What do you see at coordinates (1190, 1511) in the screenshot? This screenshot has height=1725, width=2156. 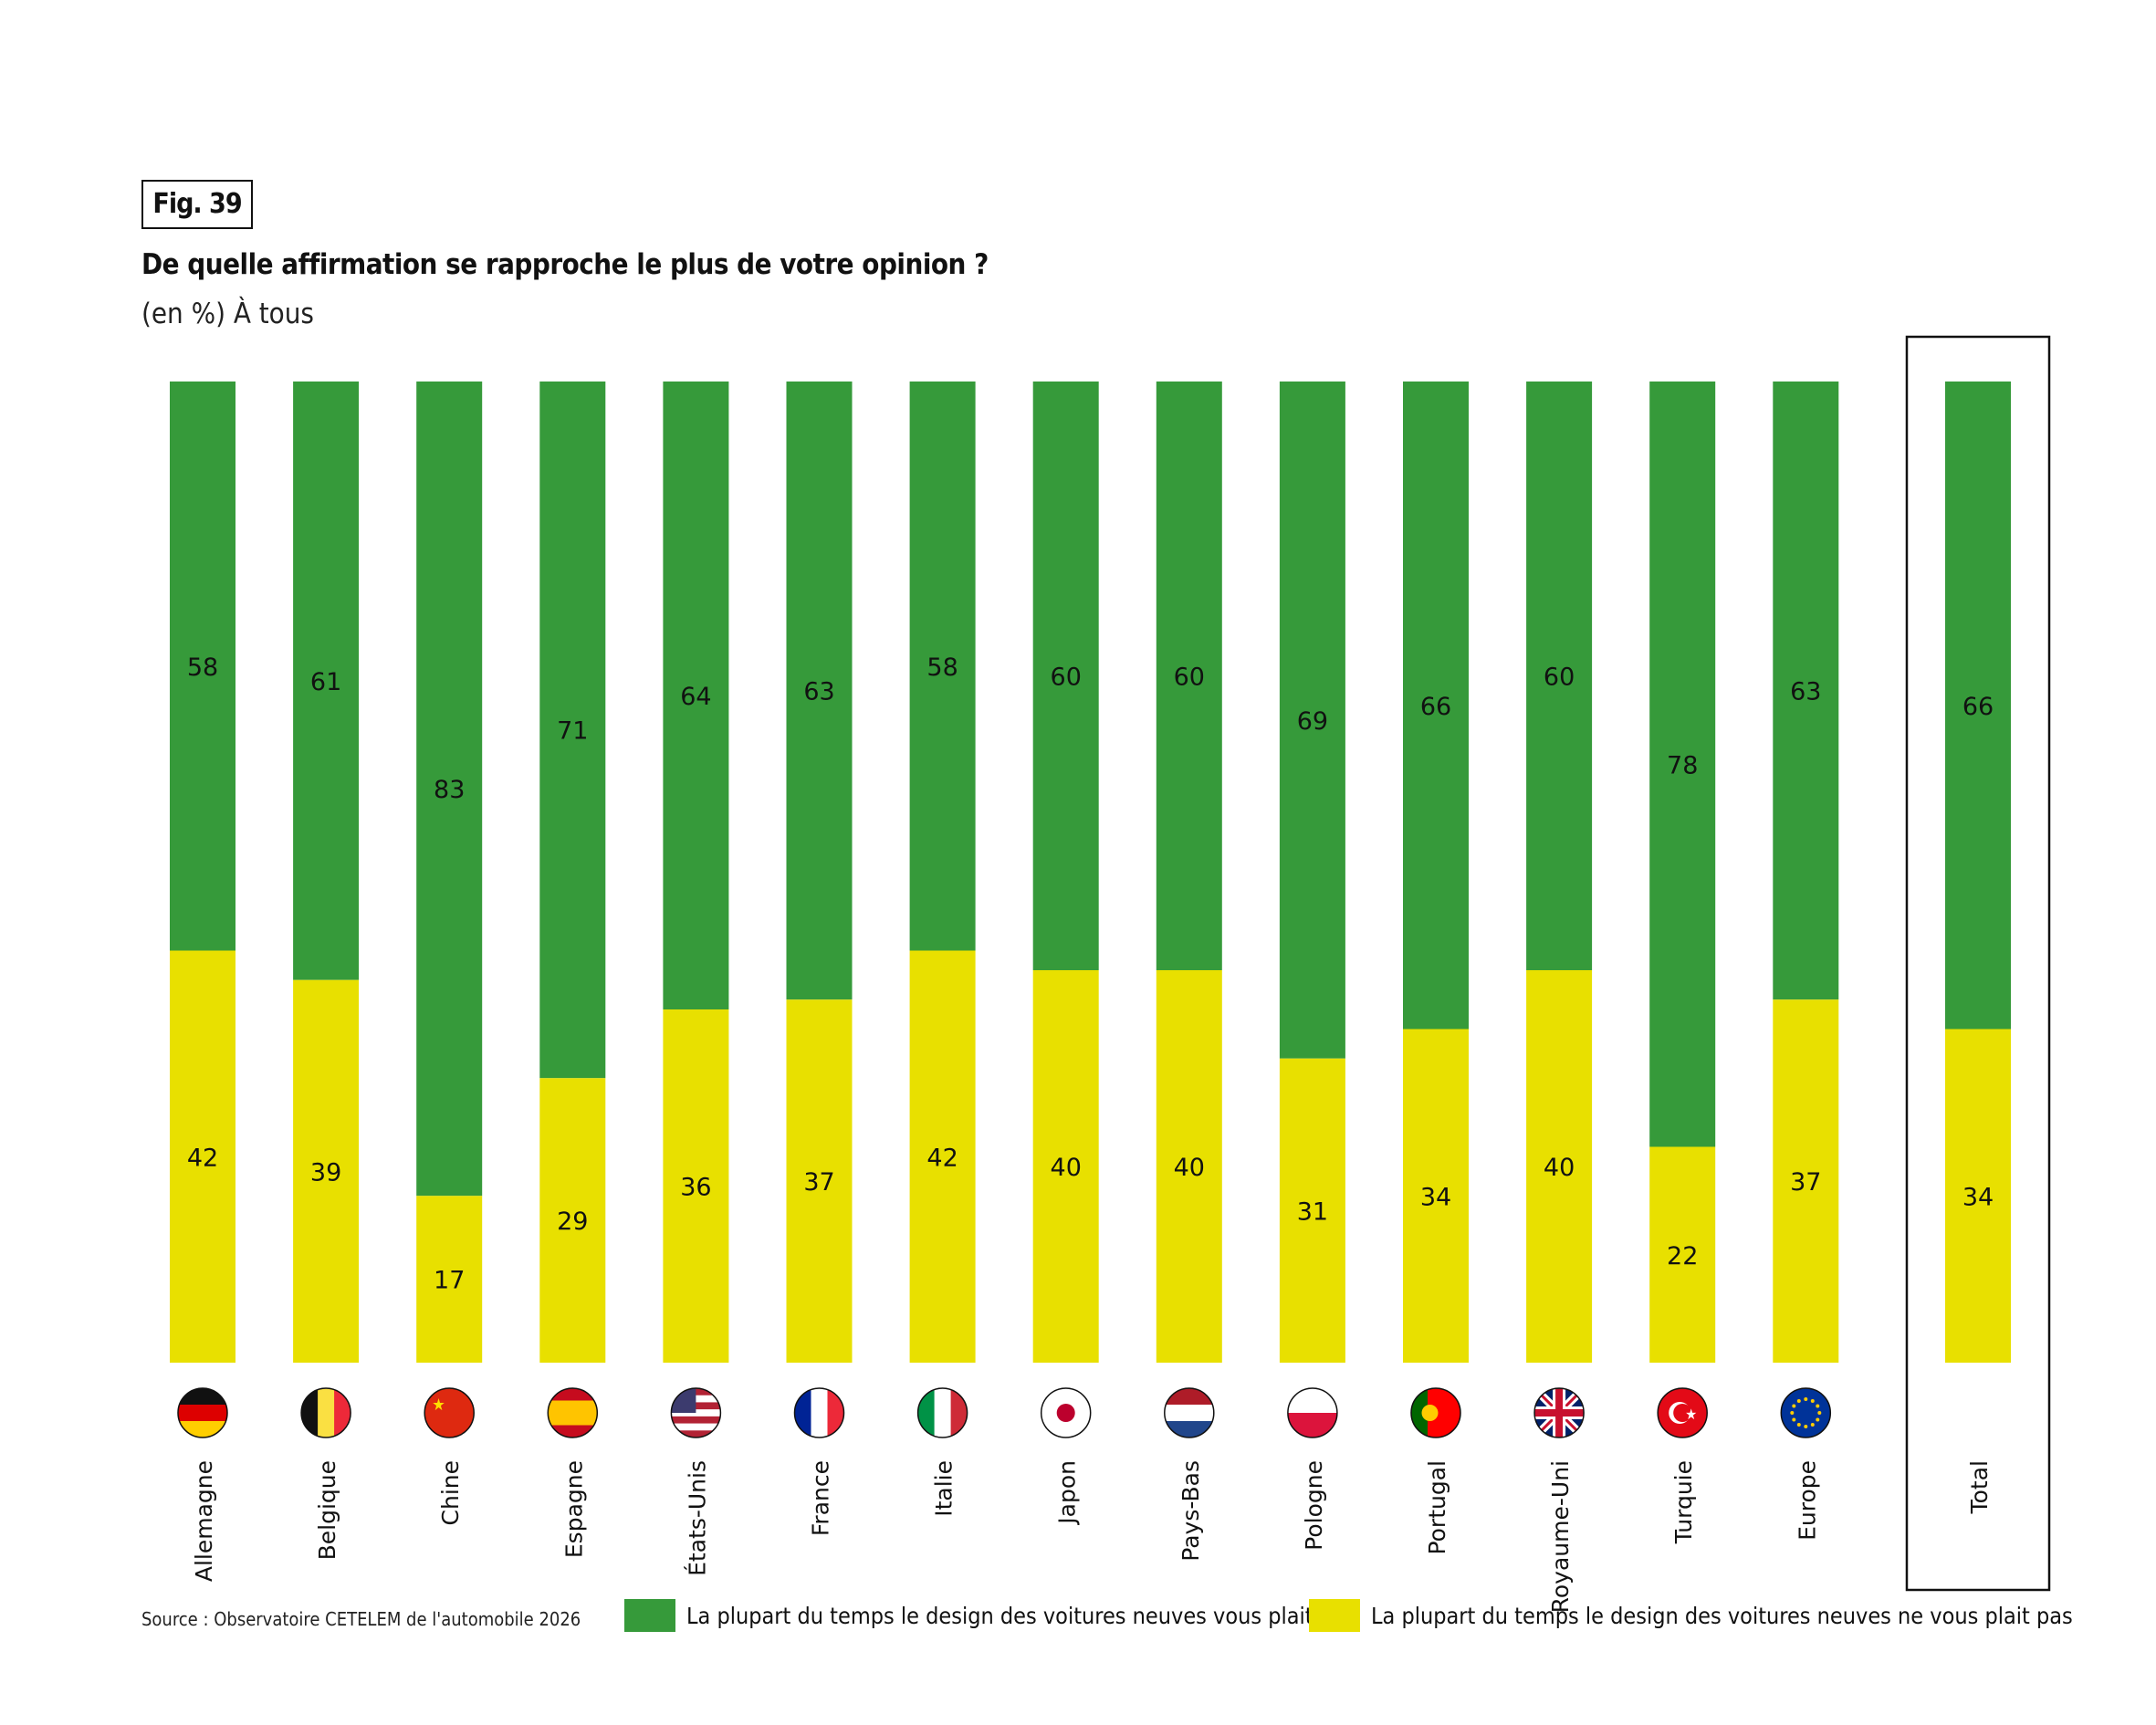 I see `category-label: Pays-Bas` at bounding box center [1190, 1511].